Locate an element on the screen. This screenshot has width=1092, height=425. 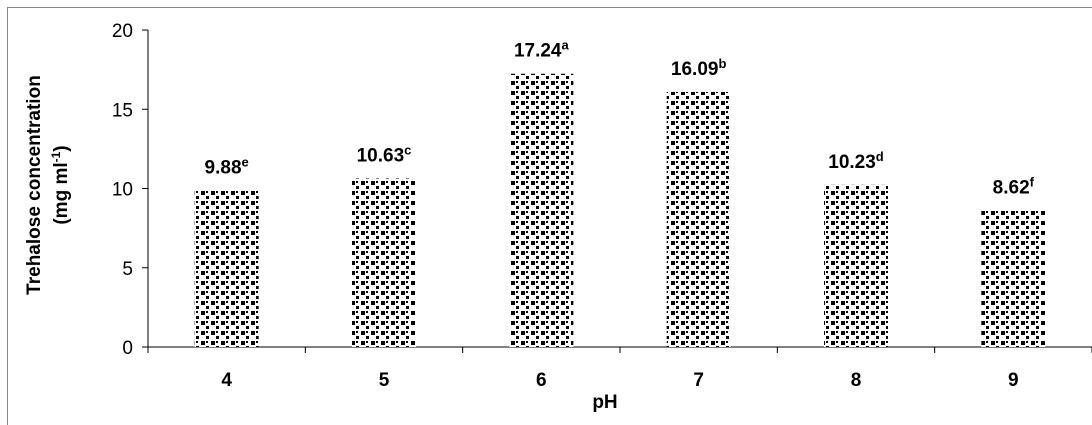
y-axis-title-line2: (mg ml-1) is located at coordinates (60, 184).